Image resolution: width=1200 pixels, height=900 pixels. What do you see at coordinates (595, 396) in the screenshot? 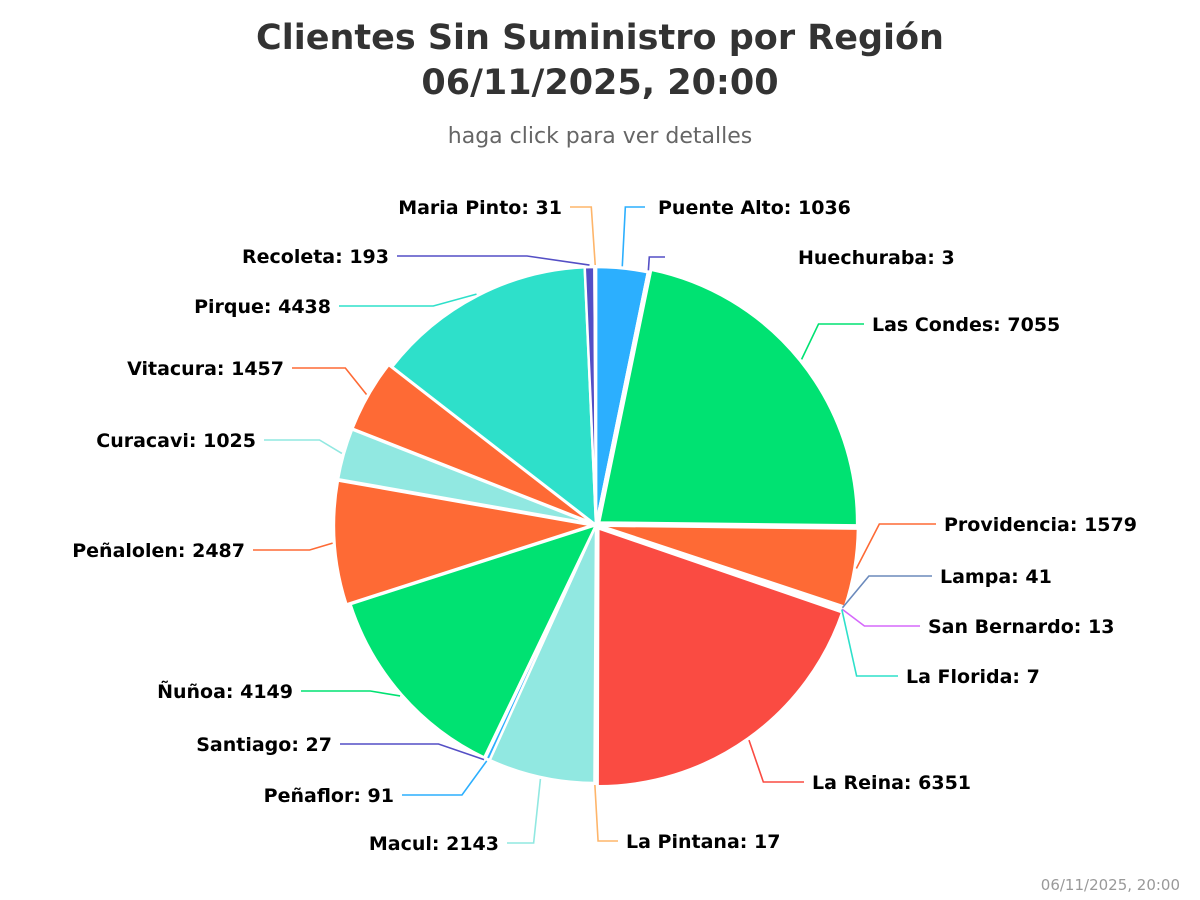
I see `pie-slice-maria-pinto` at bounding box center [595, 396].